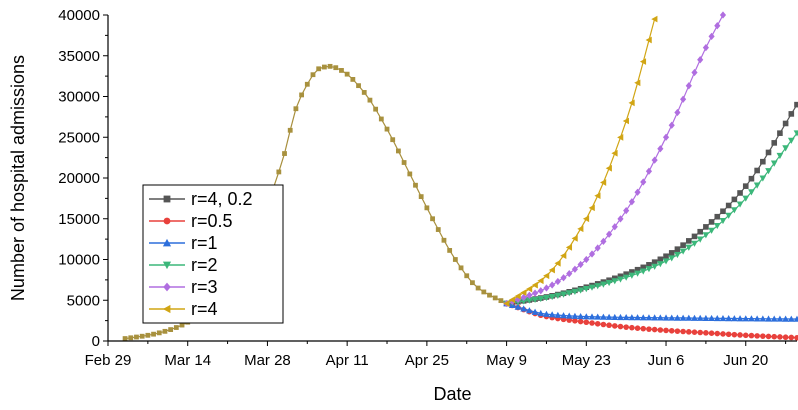  What do you see at coordinates (213, 254) in the screenshot?
I see `legend: r=4, 0.2r=0.5r=1r=2r=3r=4` at bounding box center [213, 254].